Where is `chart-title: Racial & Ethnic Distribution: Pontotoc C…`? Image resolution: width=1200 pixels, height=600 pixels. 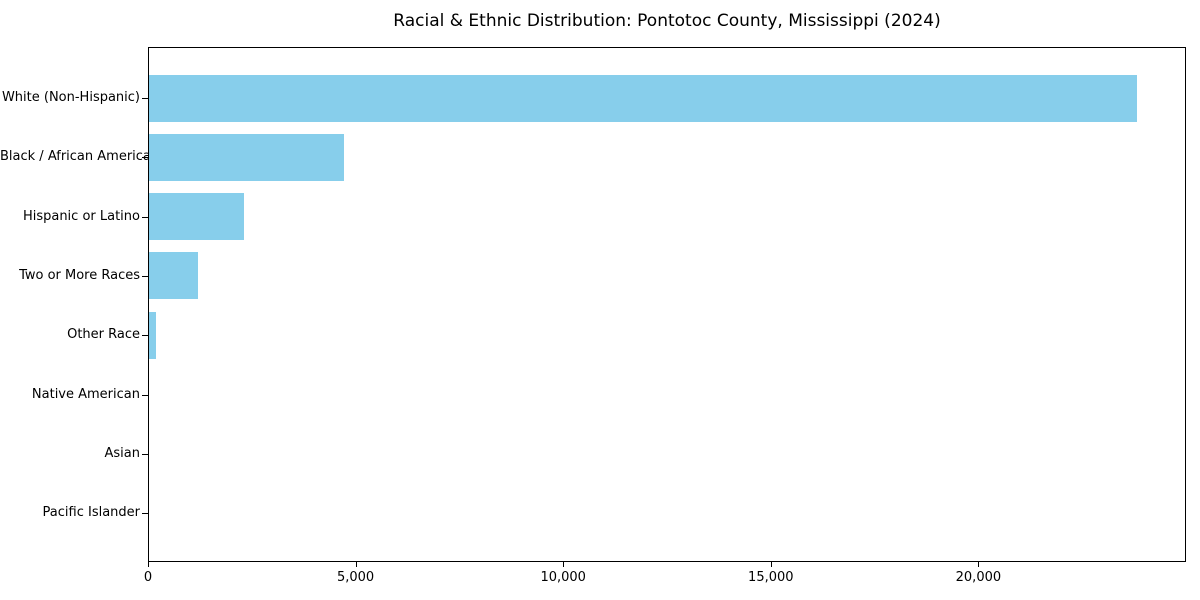 chart-title: Racial & Ethnic Distribution: Pontotoc C… is located at coordinates (667, 21).